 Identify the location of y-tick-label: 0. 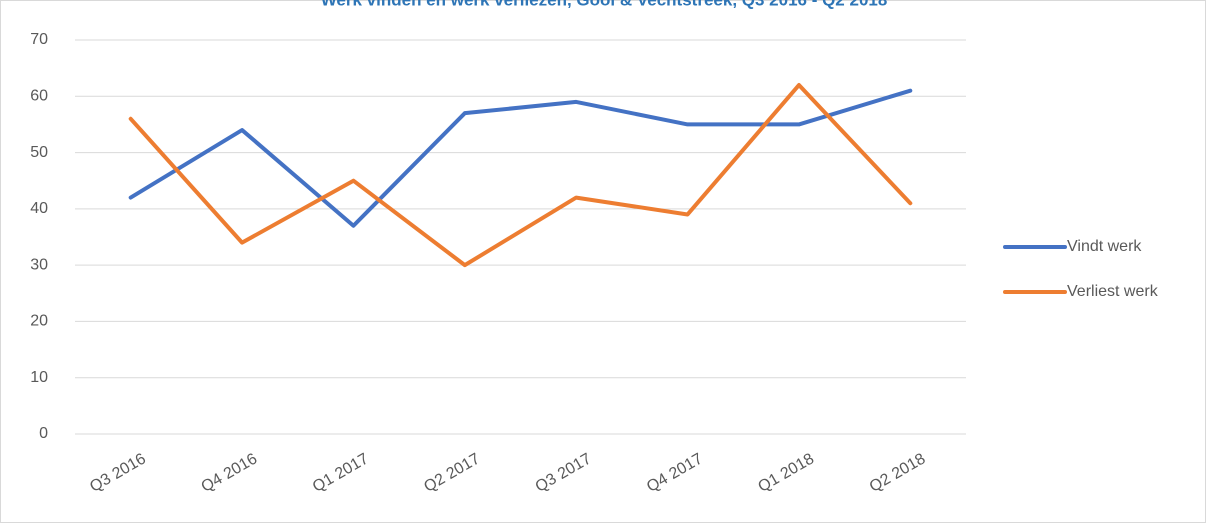
(43, 433).